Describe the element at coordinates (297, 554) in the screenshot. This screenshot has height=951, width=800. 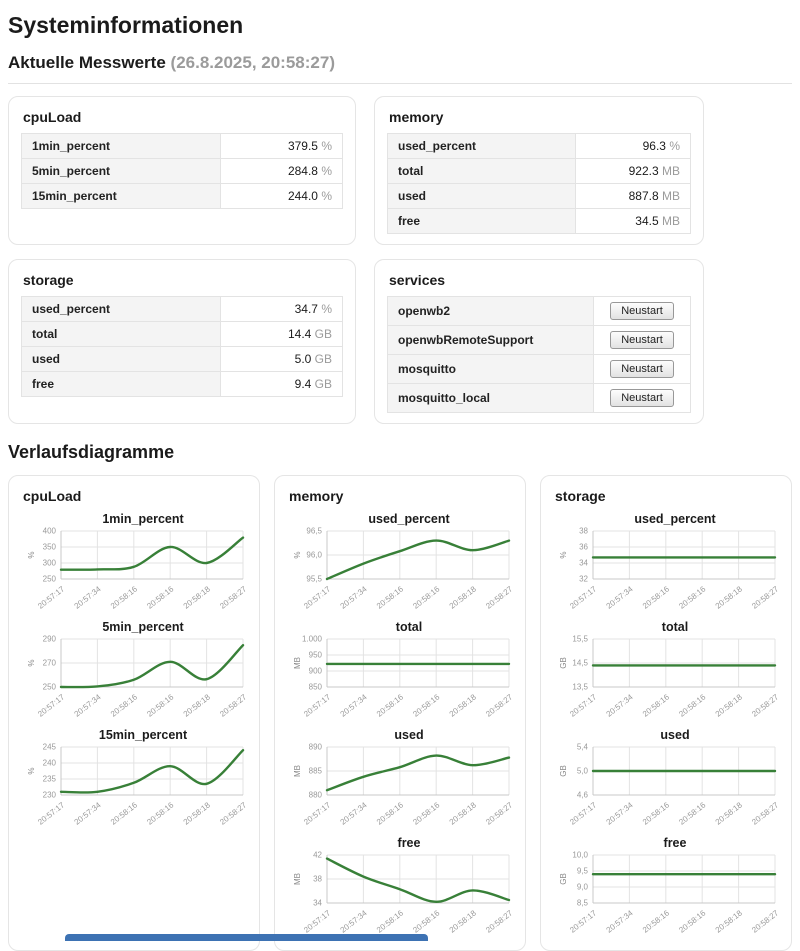
I see `y-axis-unit: %` at that location.